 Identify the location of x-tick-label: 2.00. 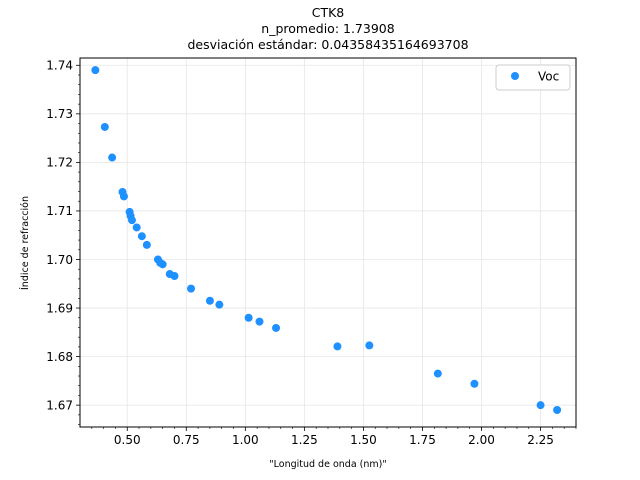
(481, 440).